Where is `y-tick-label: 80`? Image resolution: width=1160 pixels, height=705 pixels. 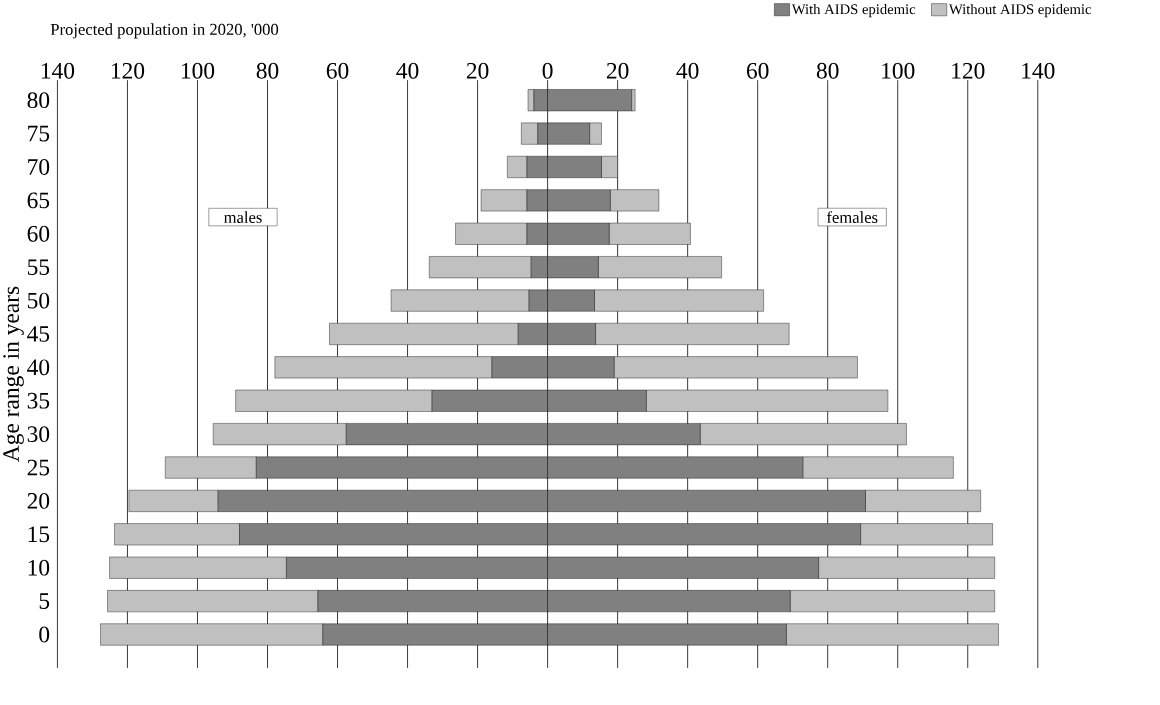
y-tick-label: 80 is located at coordinates (38, 100).